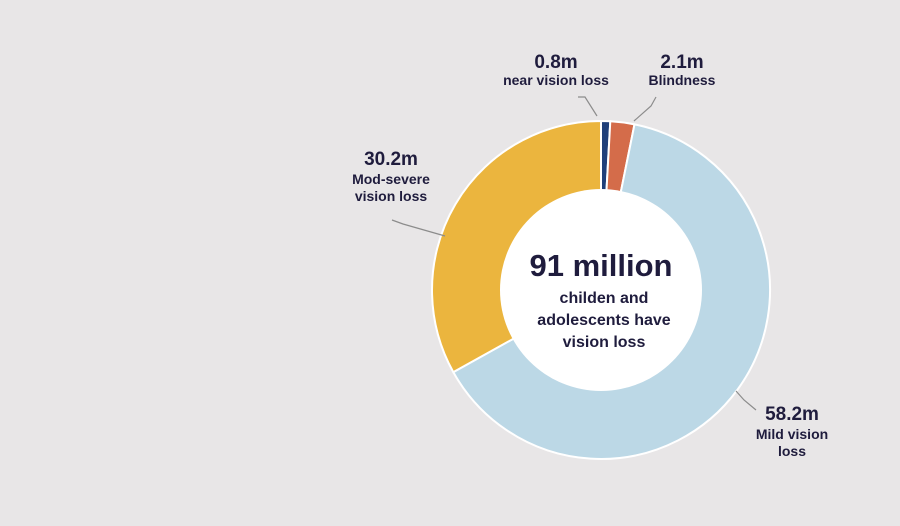 The height and width of the screenshot is (526, 900). I want to click on slice-value-near-vision: 0.8m, so click(555, 62).